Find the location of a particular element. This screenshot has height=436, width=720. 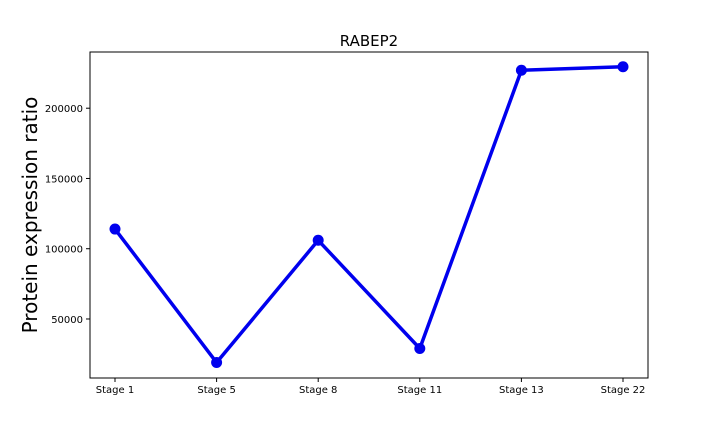

x-tick-label: Stage 13 is located at coordinates (521, 390).